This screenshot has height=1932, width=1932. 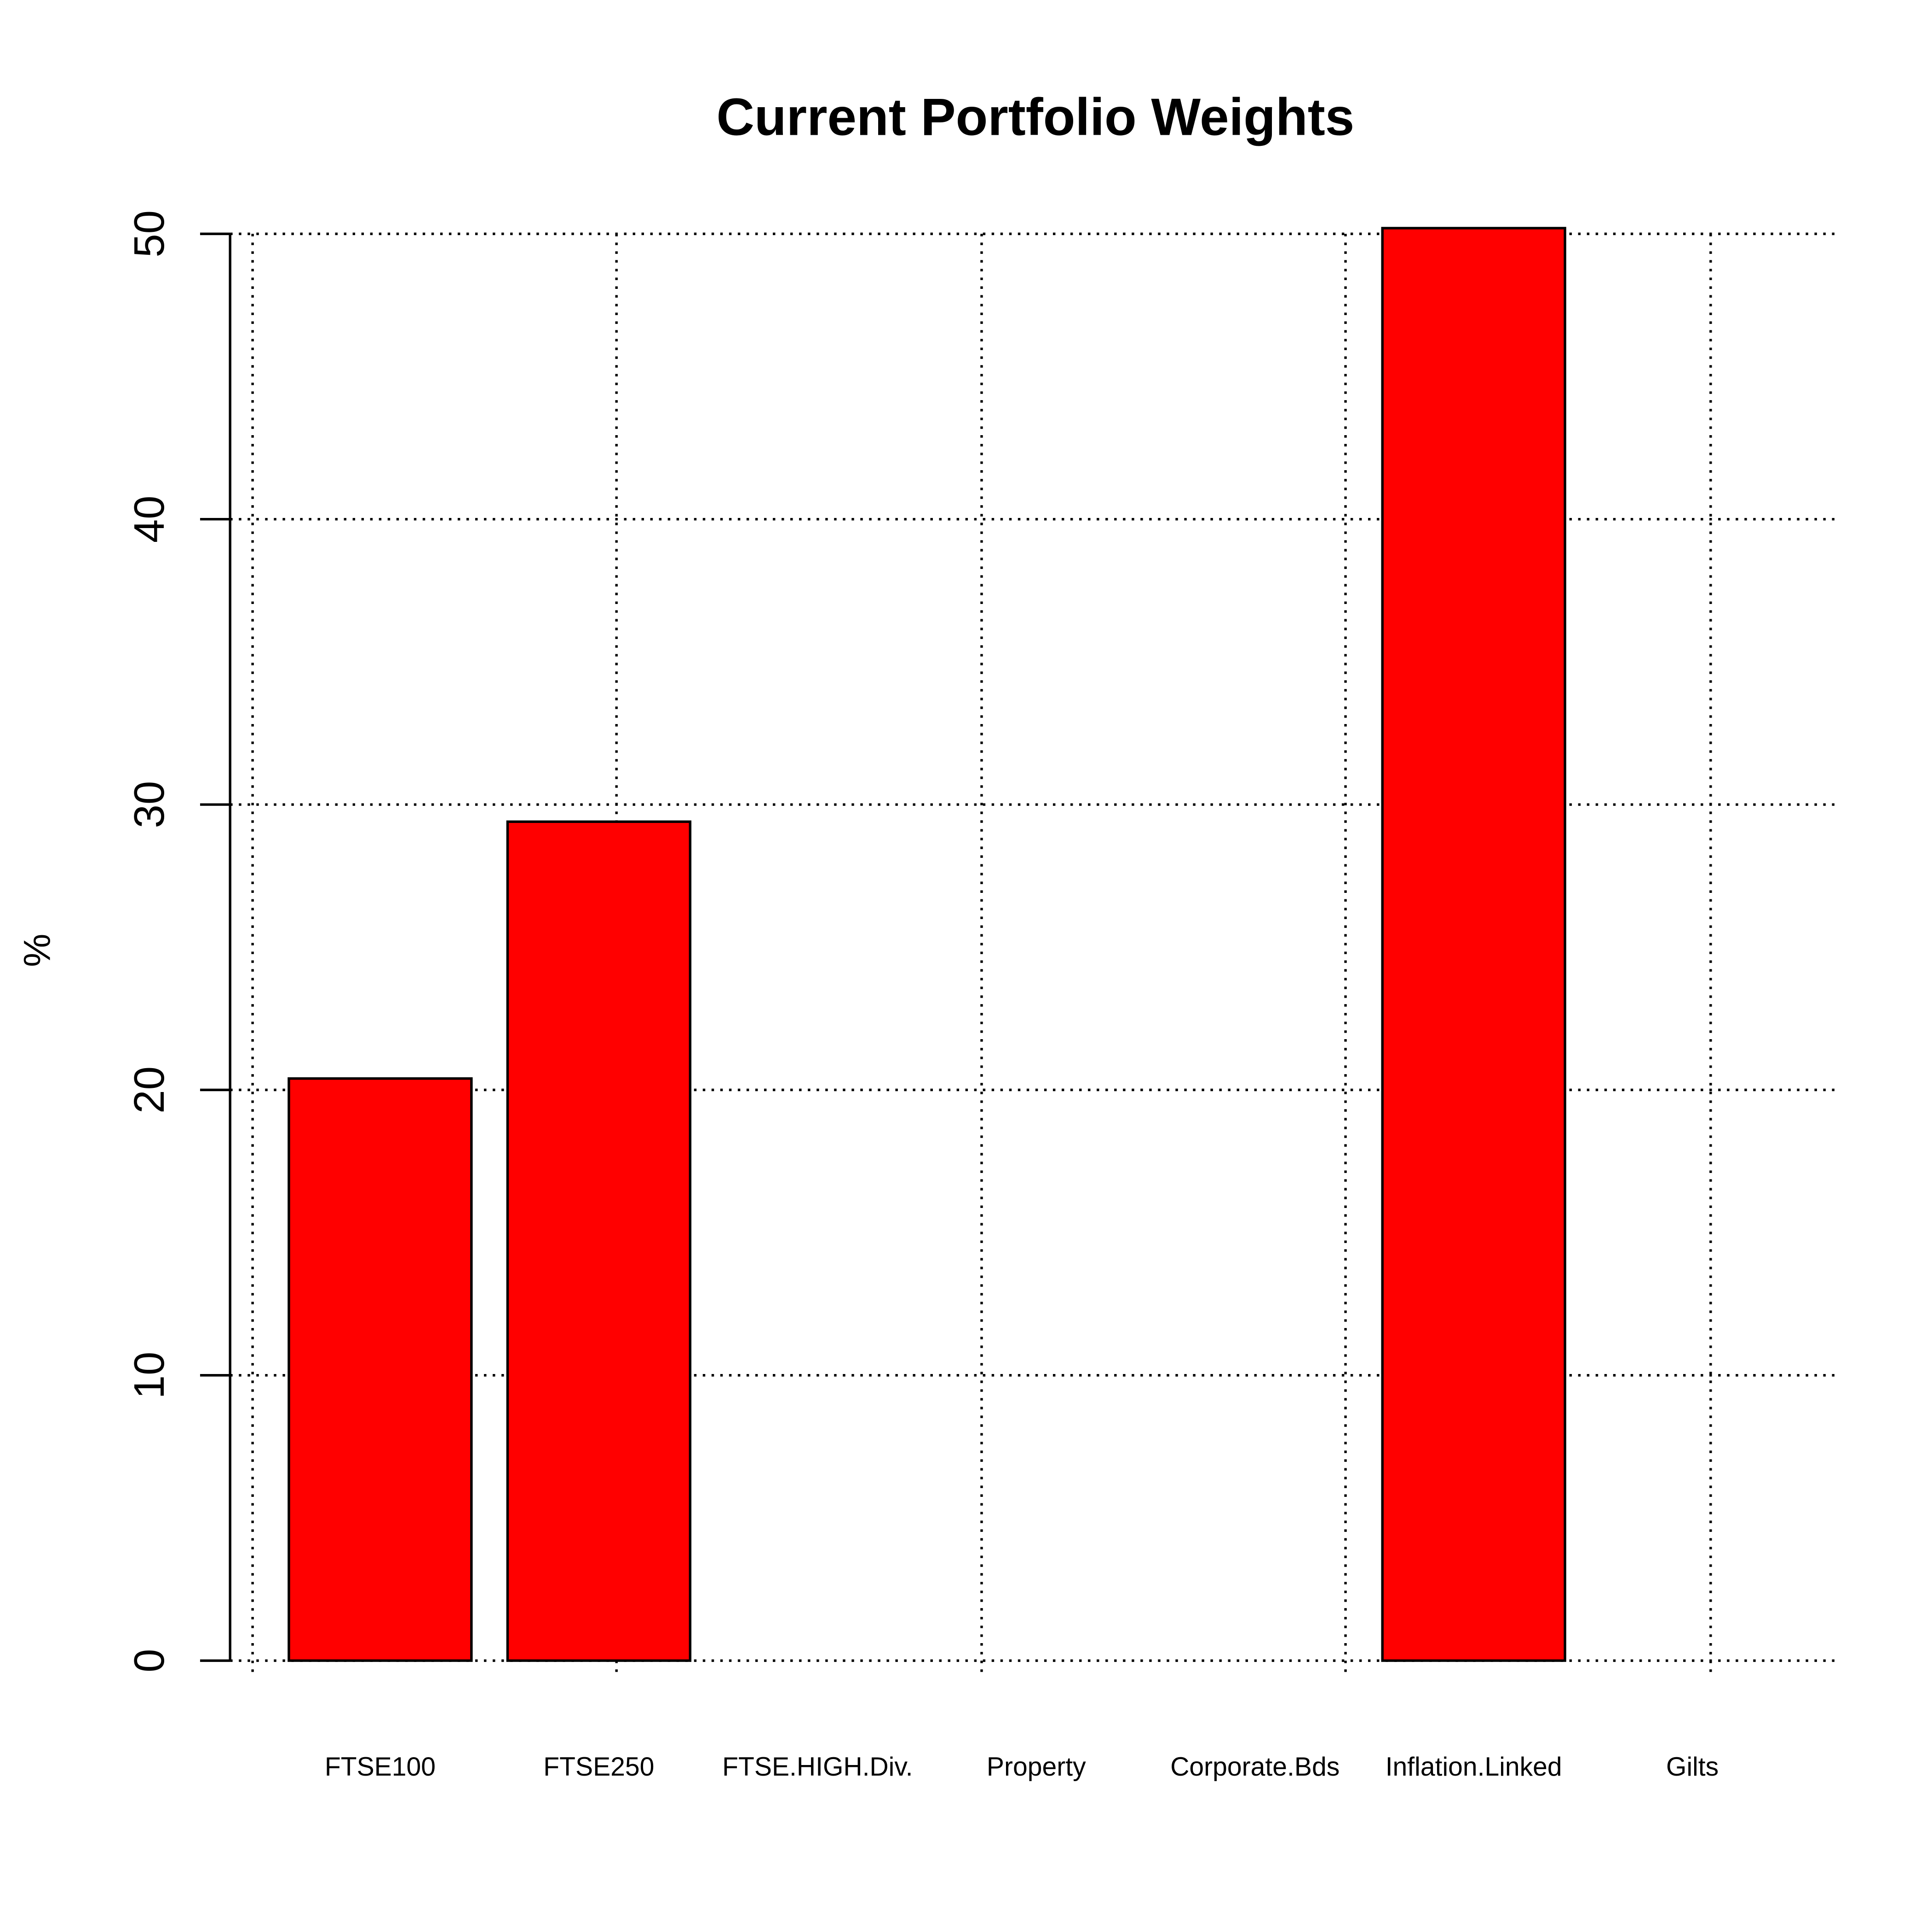 I want to click on y-axis-label: %, so click(x=37, y=951).